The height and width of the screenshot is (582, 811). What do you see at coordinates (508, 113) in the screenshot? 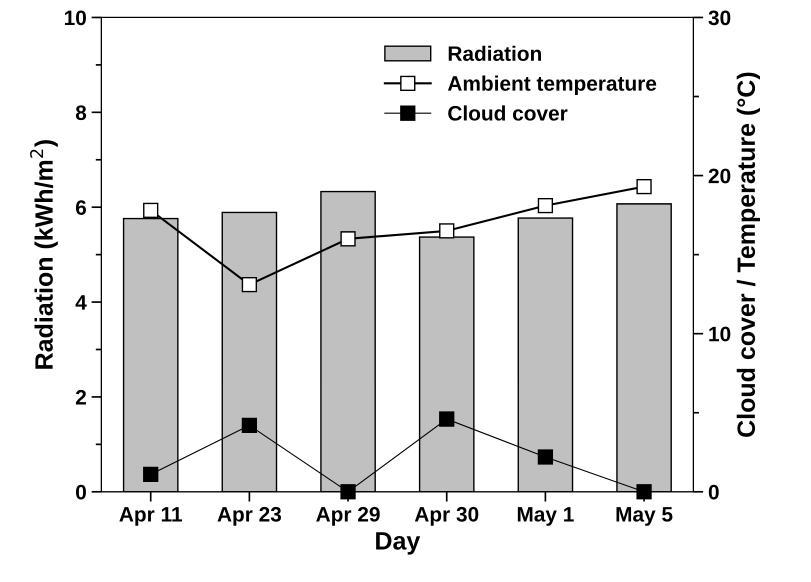
I see `legend-label: Cloud cover` at bounding box center [508, 113].